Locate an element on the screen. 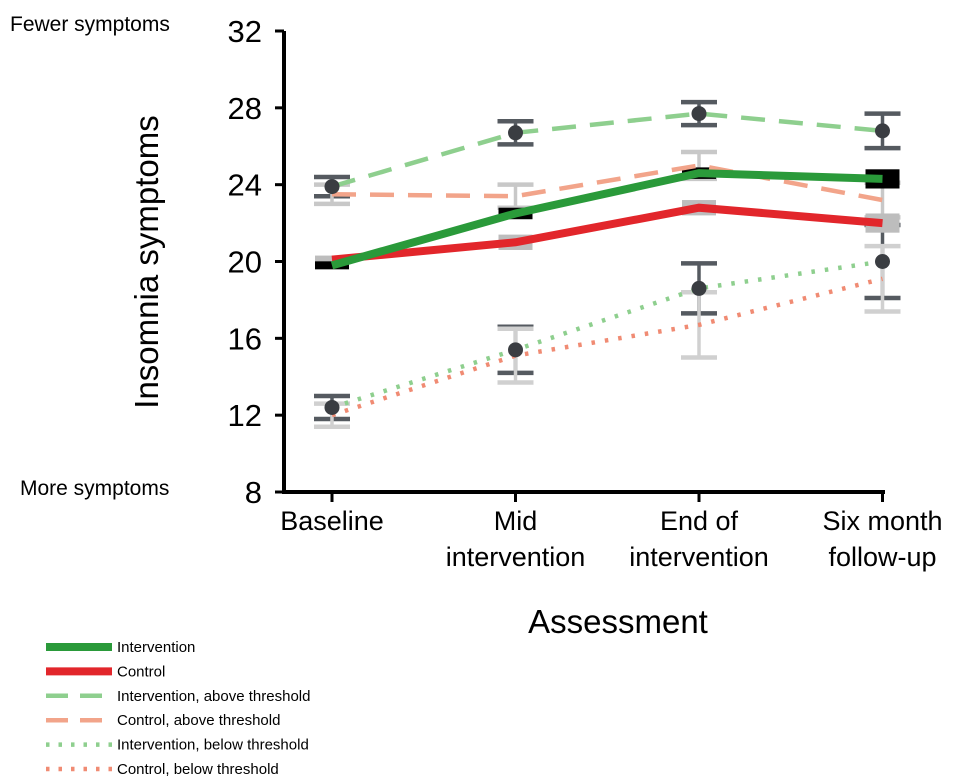 The height and width of the screenshot is (781, 957). intervention-below-threshold-line is located at coordinates (607, 334).